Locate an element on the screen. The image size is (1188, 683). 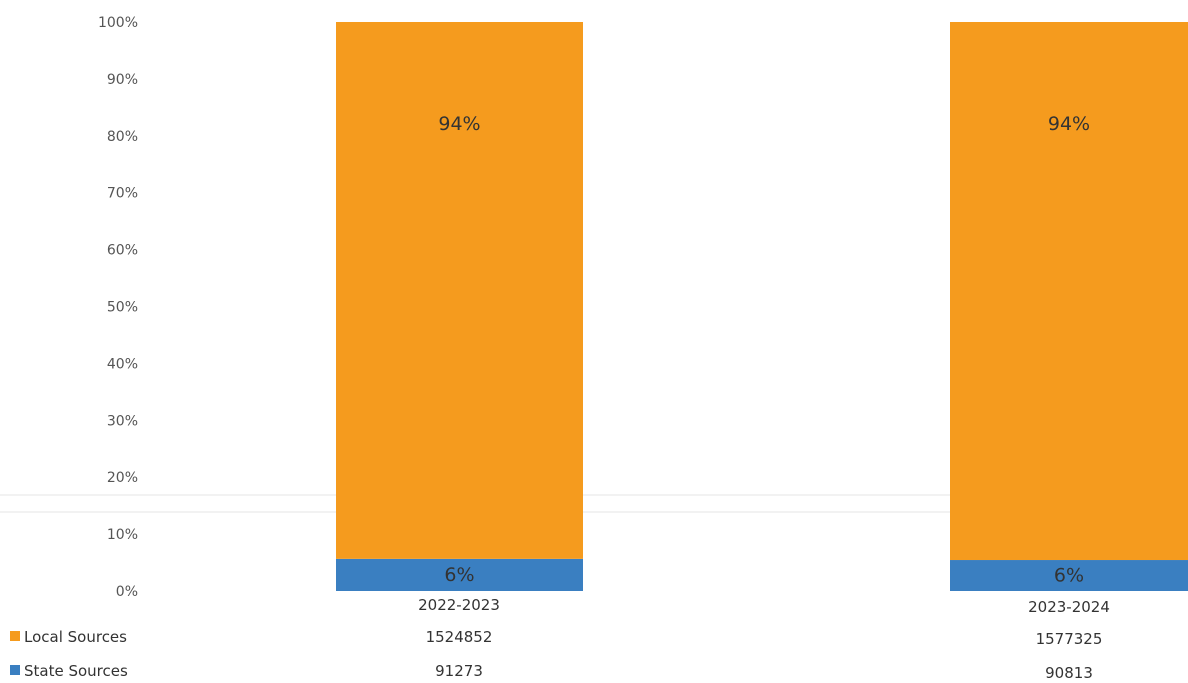
y-tick-label: 80% is located at coordinates (122, 137).